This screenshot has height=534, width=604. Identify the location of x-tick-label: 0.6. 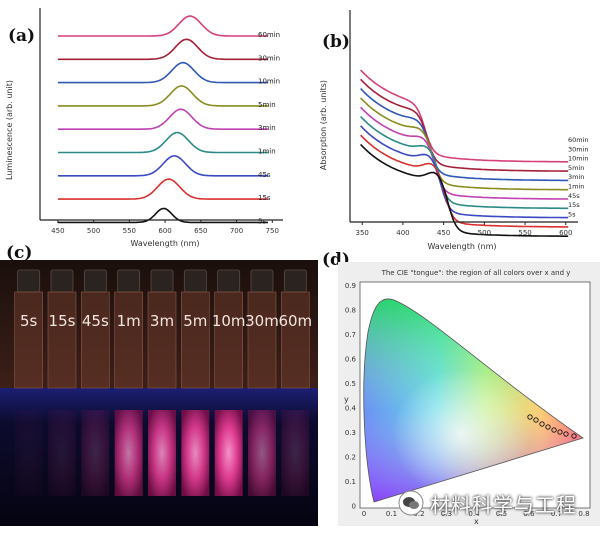
(529, 514).